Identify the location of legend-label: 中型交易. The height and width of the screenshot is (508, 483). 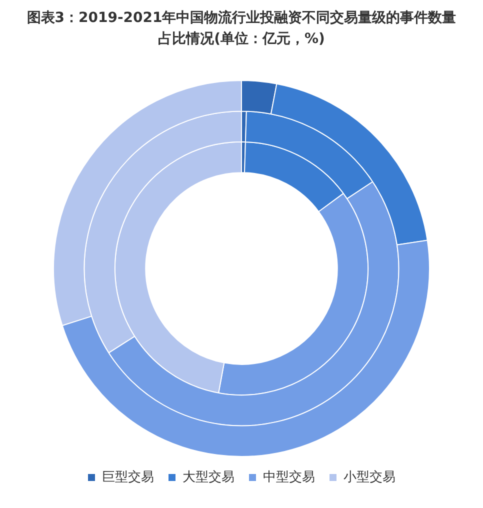
(289, 476).